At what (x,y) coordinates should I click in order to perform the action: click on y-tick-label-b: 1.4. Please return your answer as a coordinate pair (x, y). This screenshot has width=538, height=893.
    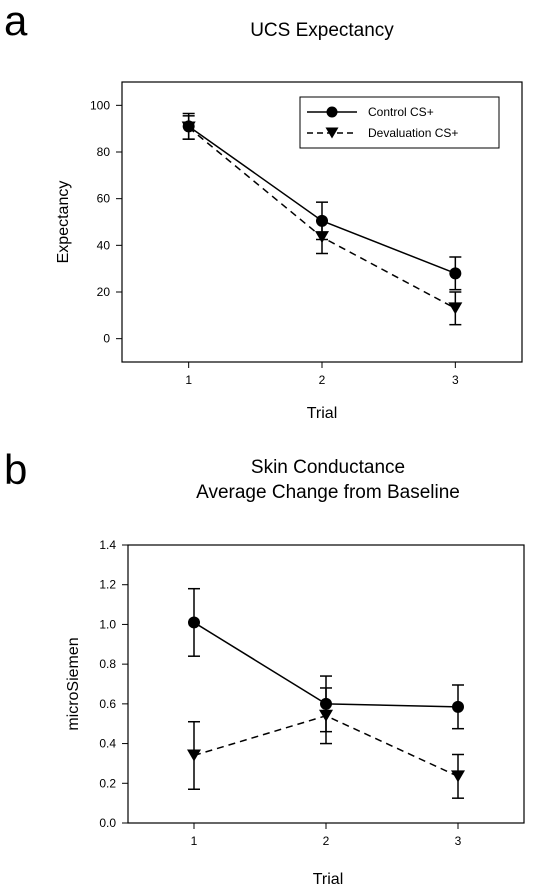
    Looking at the image, I should click on (107, 545).